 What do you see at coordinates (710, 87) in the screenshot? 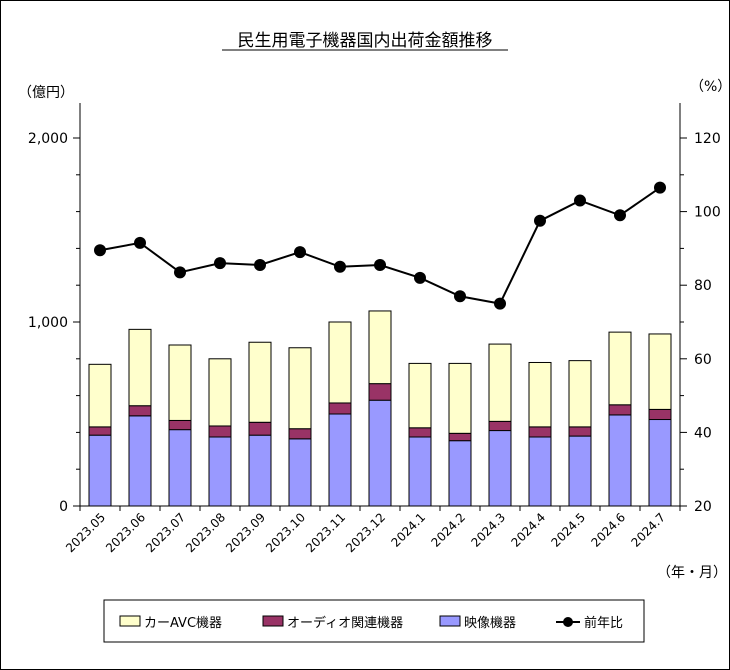
I see `right-axis-unit: （%）` at bounding box center [710, 87].